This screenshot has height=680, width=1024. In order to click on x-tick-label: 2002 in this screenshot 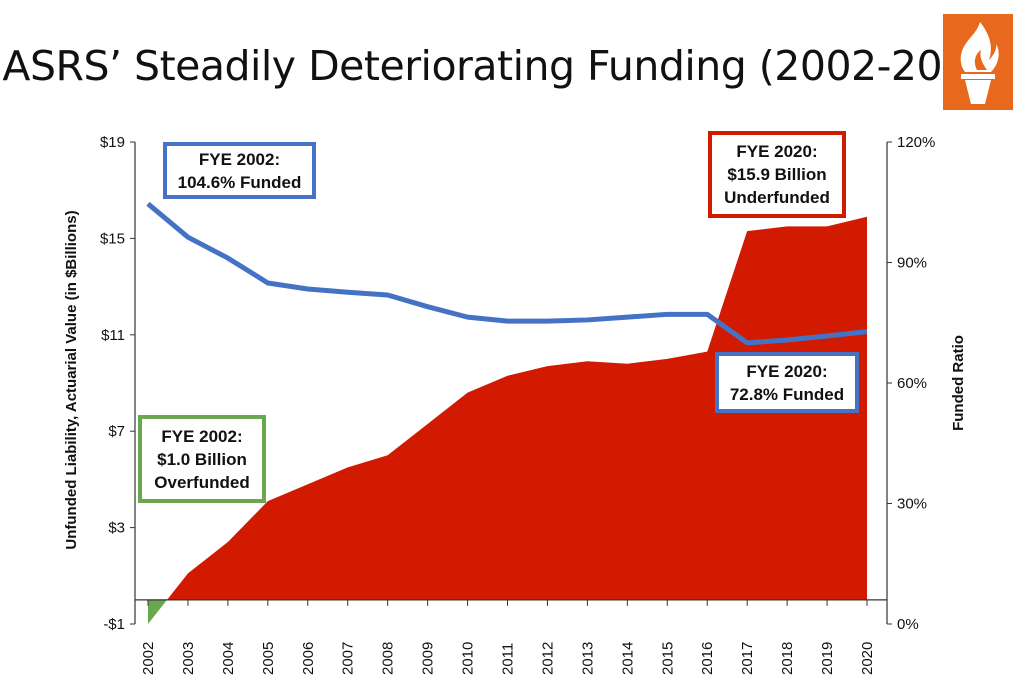, I will do `click(148, 658)`.